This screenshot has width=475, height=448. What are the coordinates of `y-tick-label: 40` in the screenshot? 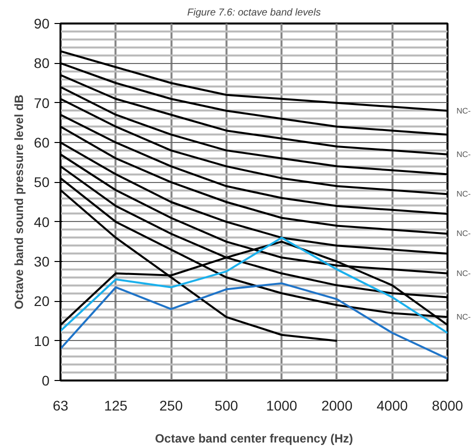 It's located at (42, 222).